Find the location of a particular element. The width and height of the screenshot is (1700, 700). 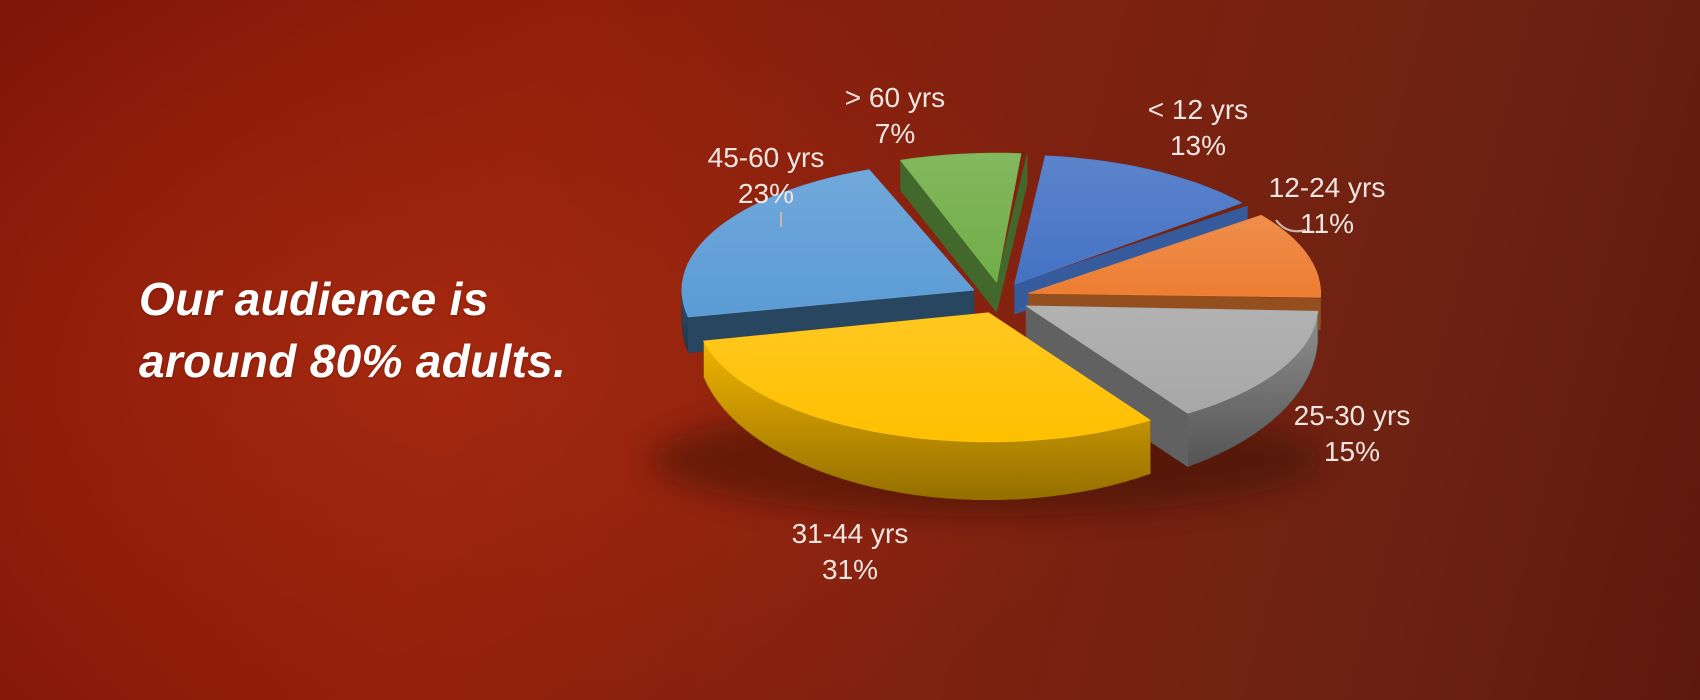

pie-label-percent: 7% is located at coordinates (895, 133).